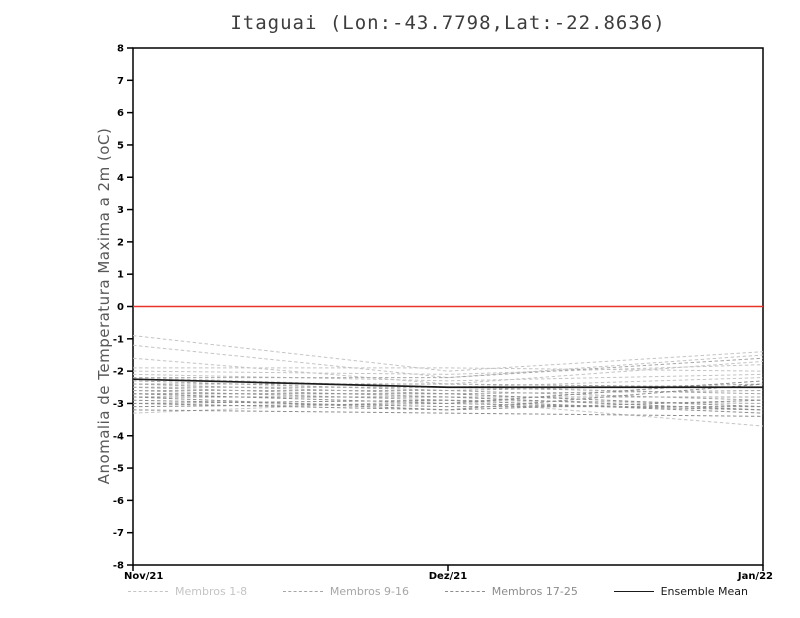  Describe the element at coordinates (118, 404) in the screenshot. I see `y-tick-label: -3` at that location.